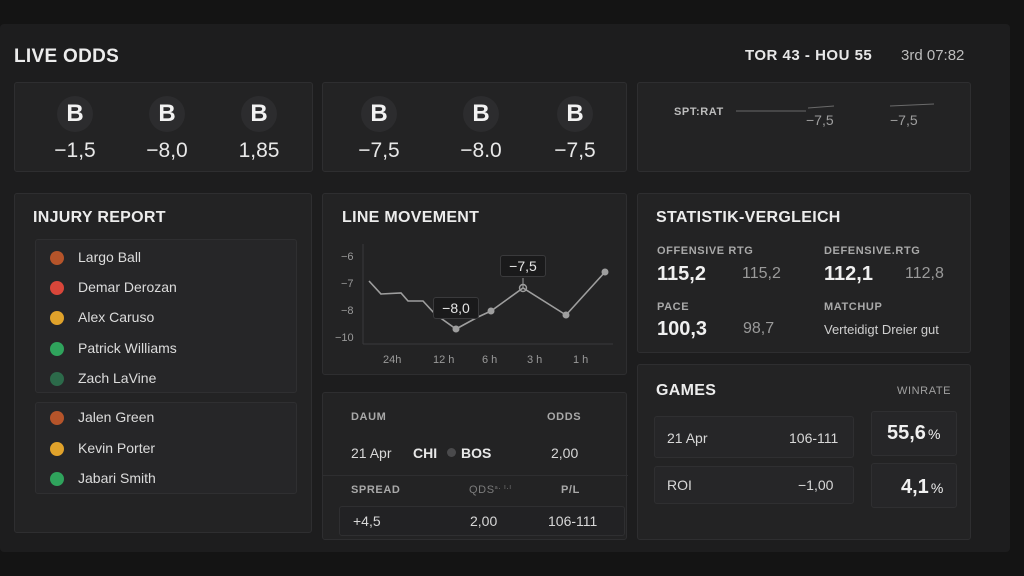 The height and width of the screenshot is (576, 1024). Describe the element at coordinates (67, 56) in the screenshot. I see `page-title: LIVE ODDS` at that location.